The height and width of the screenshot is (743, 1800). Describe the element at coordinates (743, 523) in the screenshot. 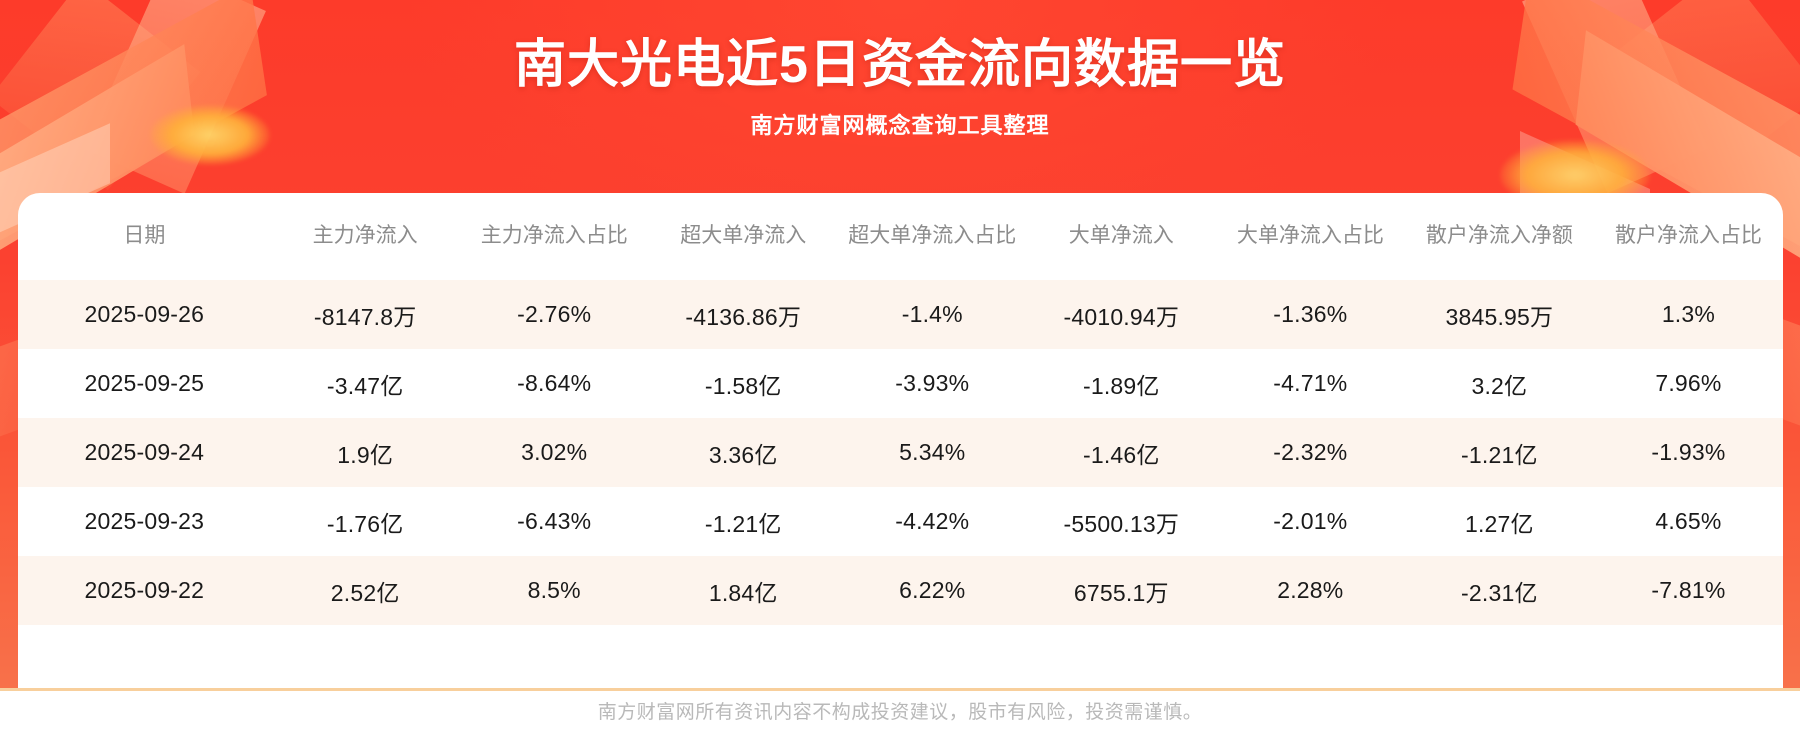

I see `cell-xl-net: -1.21亿` at that location.